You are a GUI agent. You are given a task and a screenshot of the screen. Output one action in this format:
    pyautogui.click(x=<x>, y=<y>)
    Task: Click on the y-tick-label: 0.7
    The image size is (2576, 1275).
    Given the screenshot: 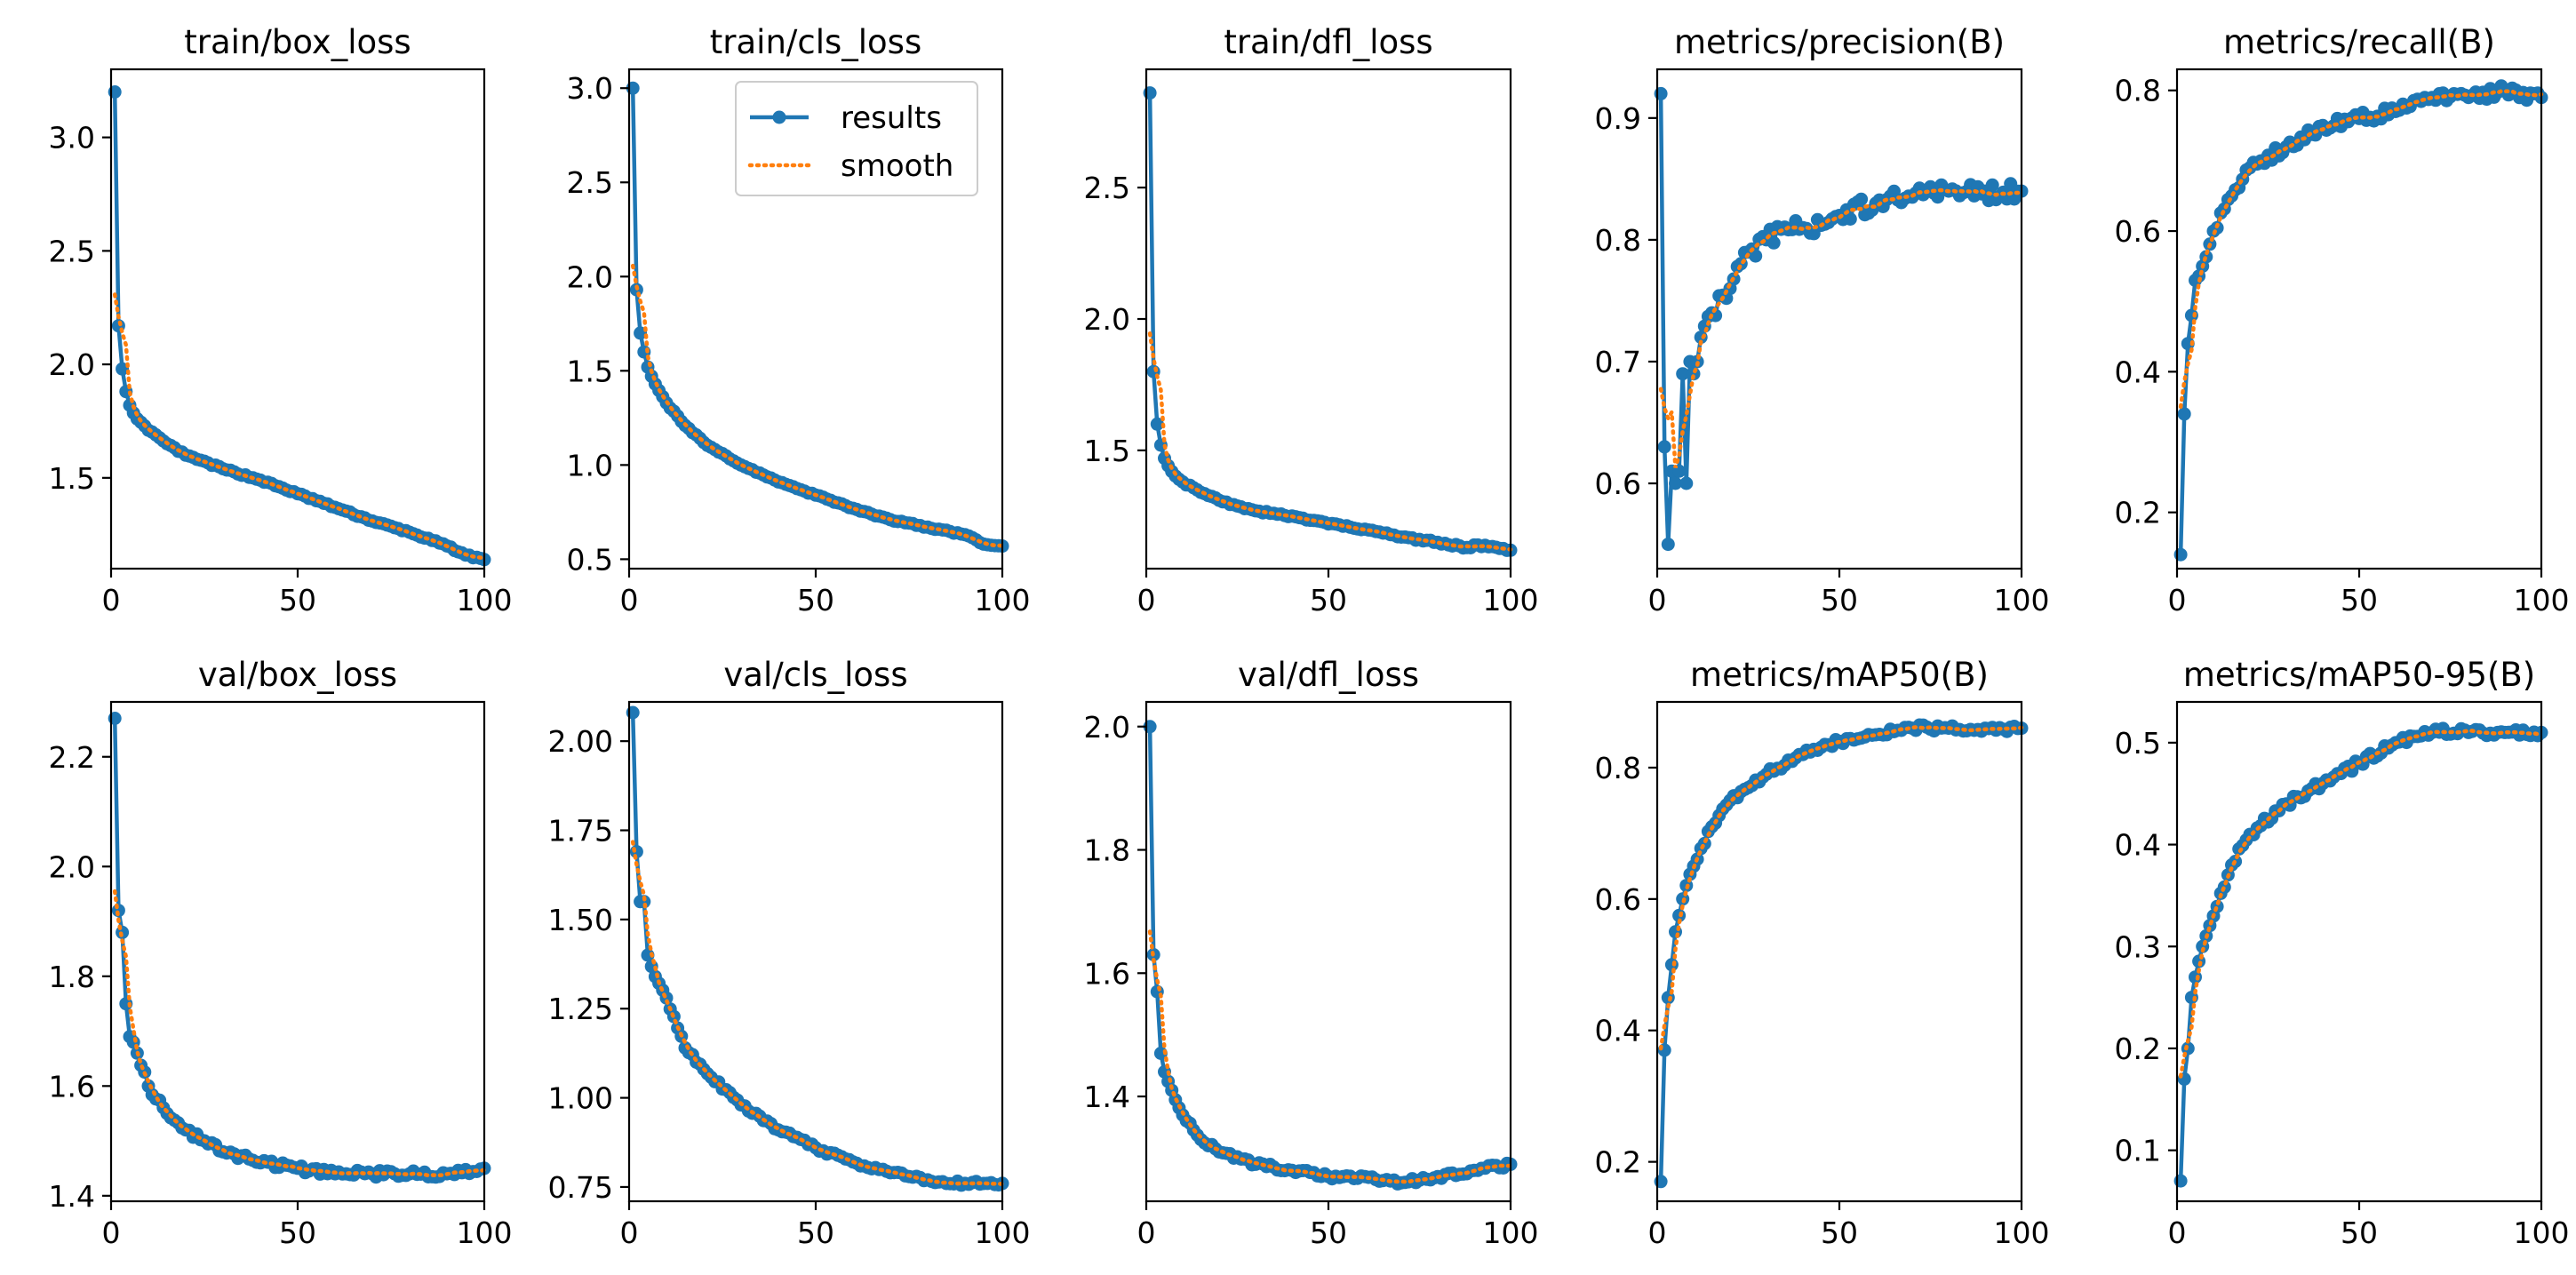 What is the action you would take?
    pyautogui.click(x=1618, y=362)
    